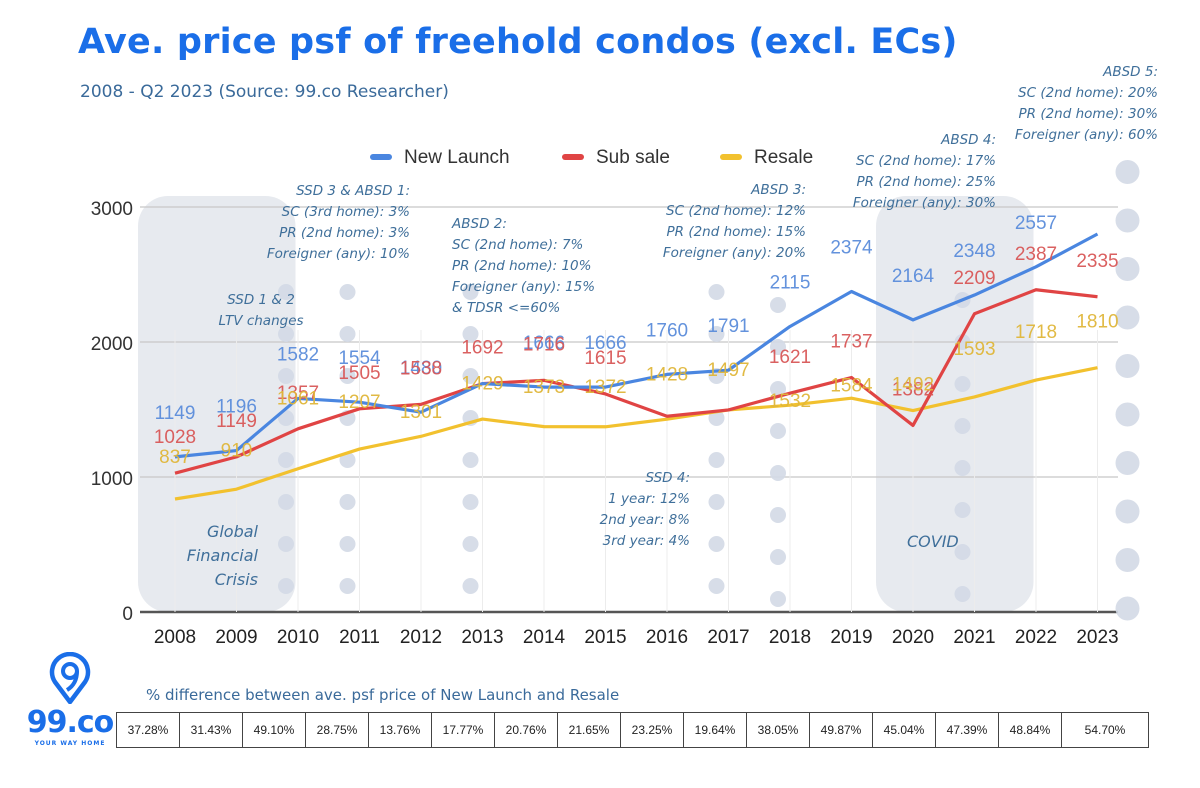  Describe the element at coordinates (633, 157) in the screenshot. I see `legend-label: Sub sale` at that location.